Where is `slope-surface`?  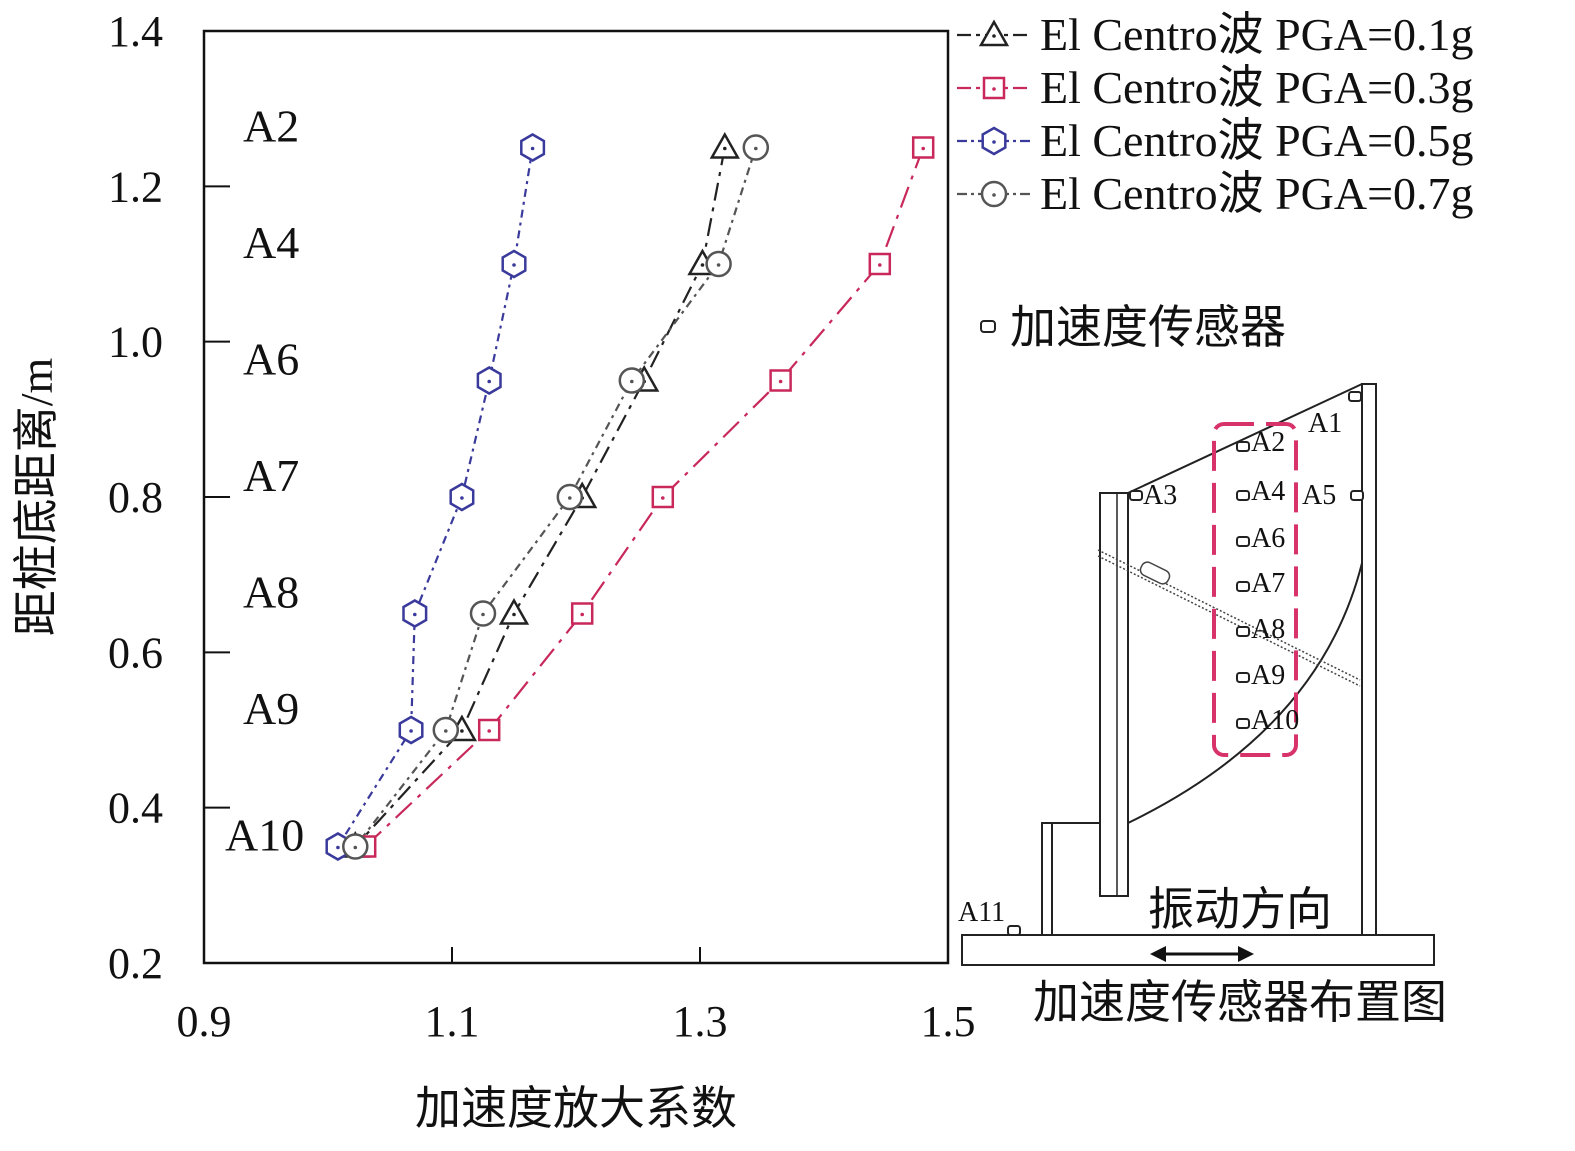 slope-surface is located at coordinates (1245, 438).